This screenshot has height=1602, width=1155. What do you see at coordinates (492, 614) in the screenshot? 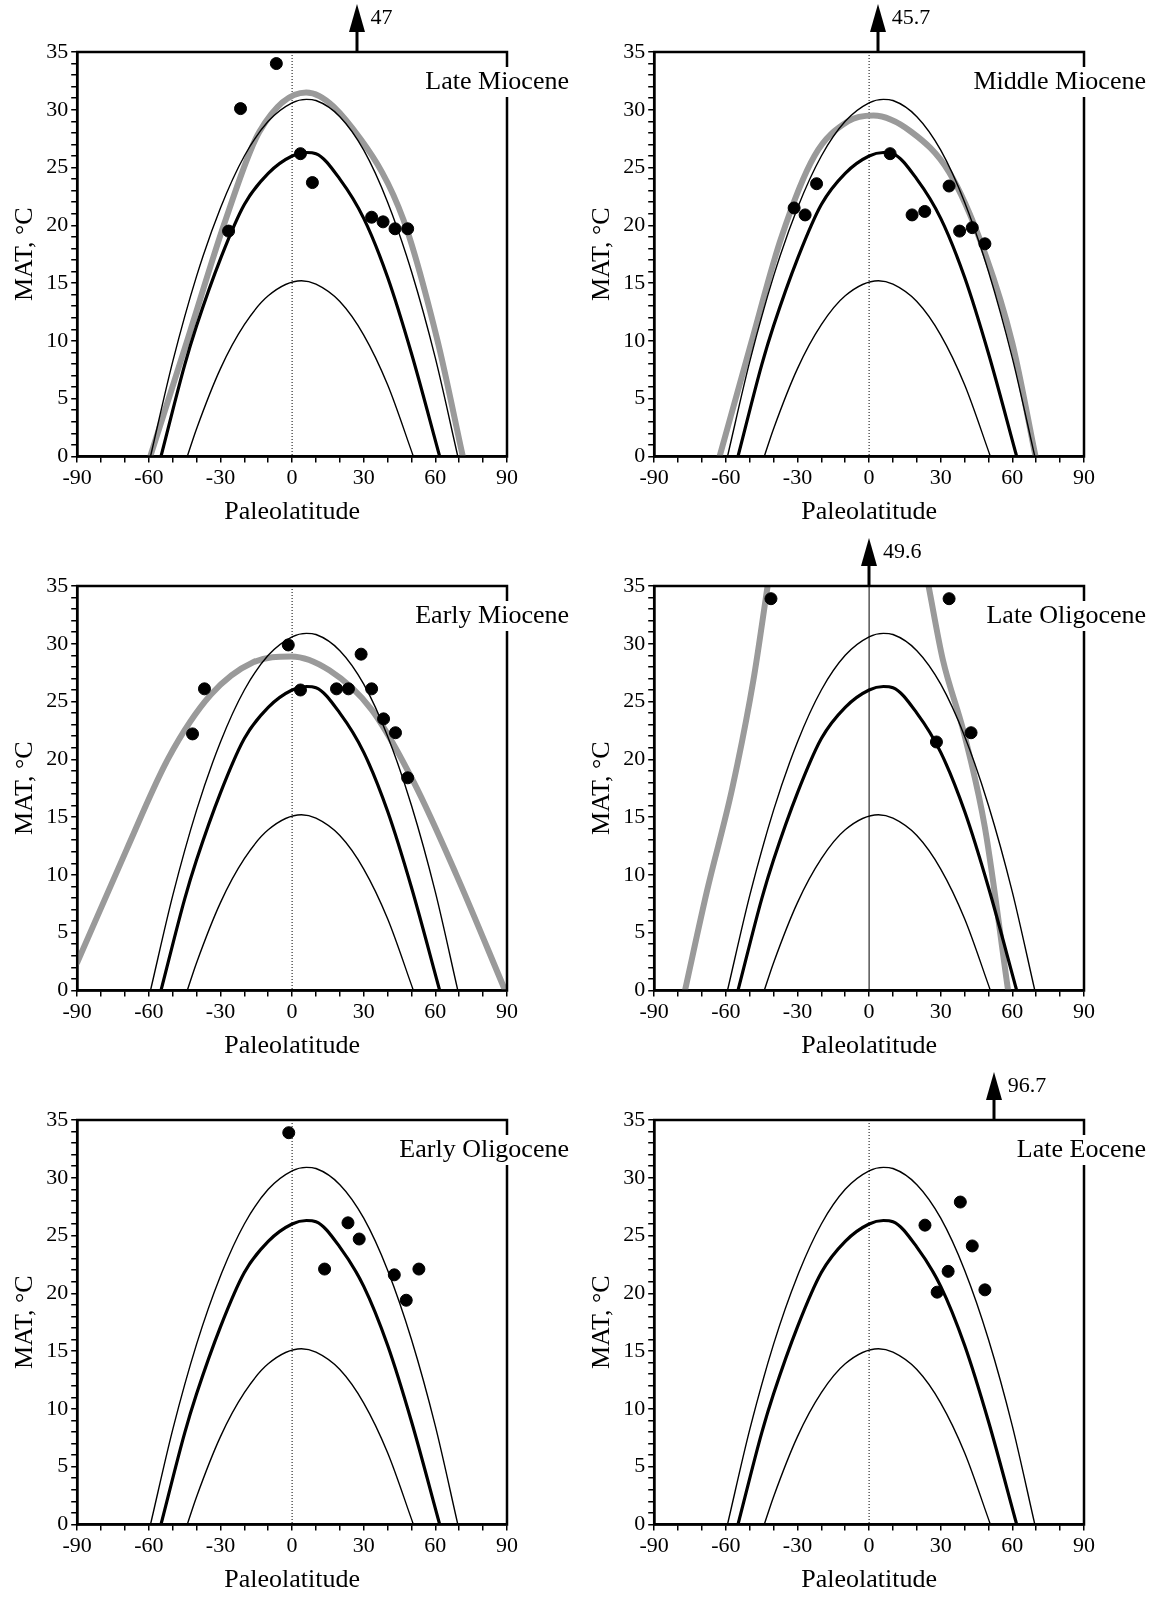
I see `text: Early Miocene` at bounding box center [492, 614].